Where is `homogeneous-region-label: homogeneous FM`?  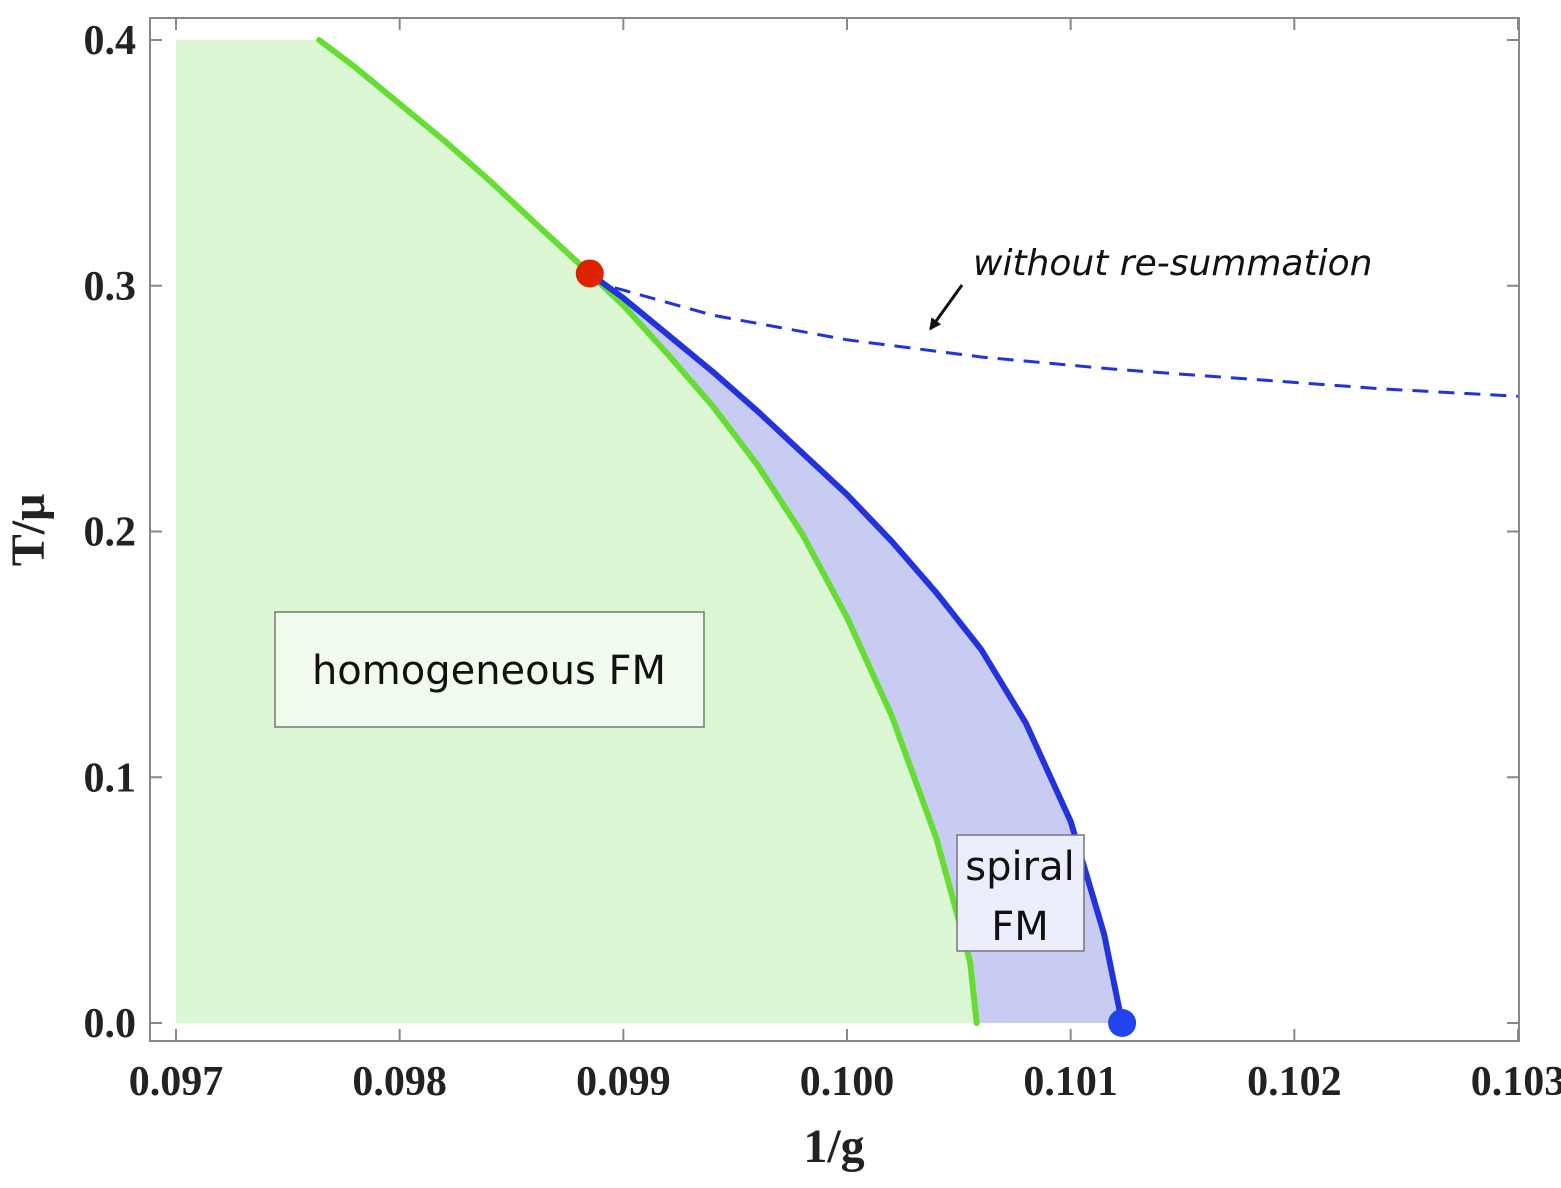 homogeneous-region-label: homogeneous FM is located at coordinates (489, 671).